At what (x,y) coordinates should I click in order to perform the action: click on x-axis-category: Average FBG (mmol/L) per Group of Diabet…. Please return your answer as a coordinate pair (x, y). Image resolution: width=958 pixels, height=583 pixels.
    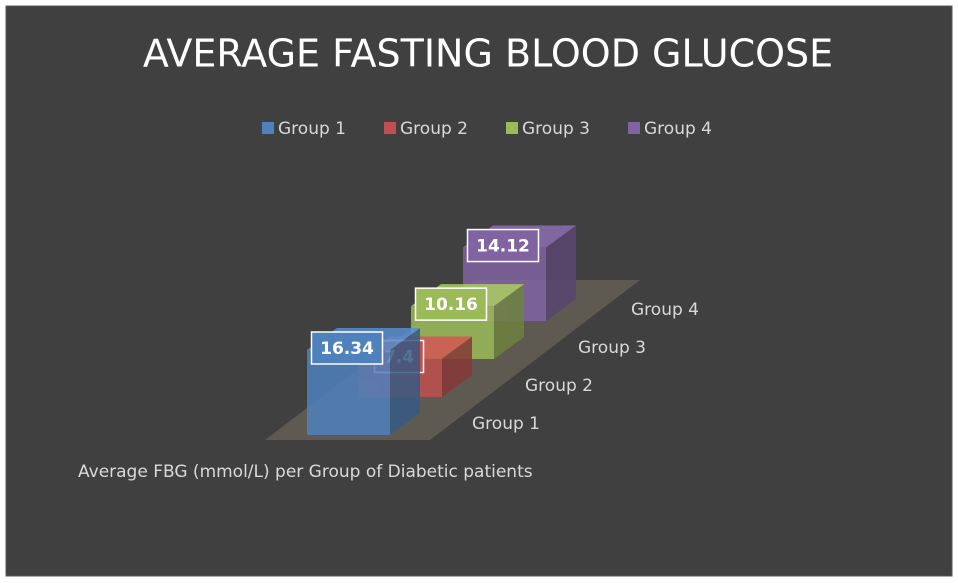
    Looking at the image, I should click on (305, 472).